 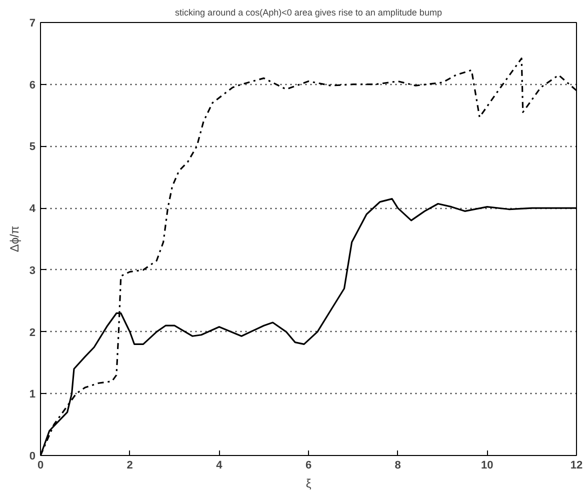 I want to click on y-tick-label: 2, so click(x=32, y=332).